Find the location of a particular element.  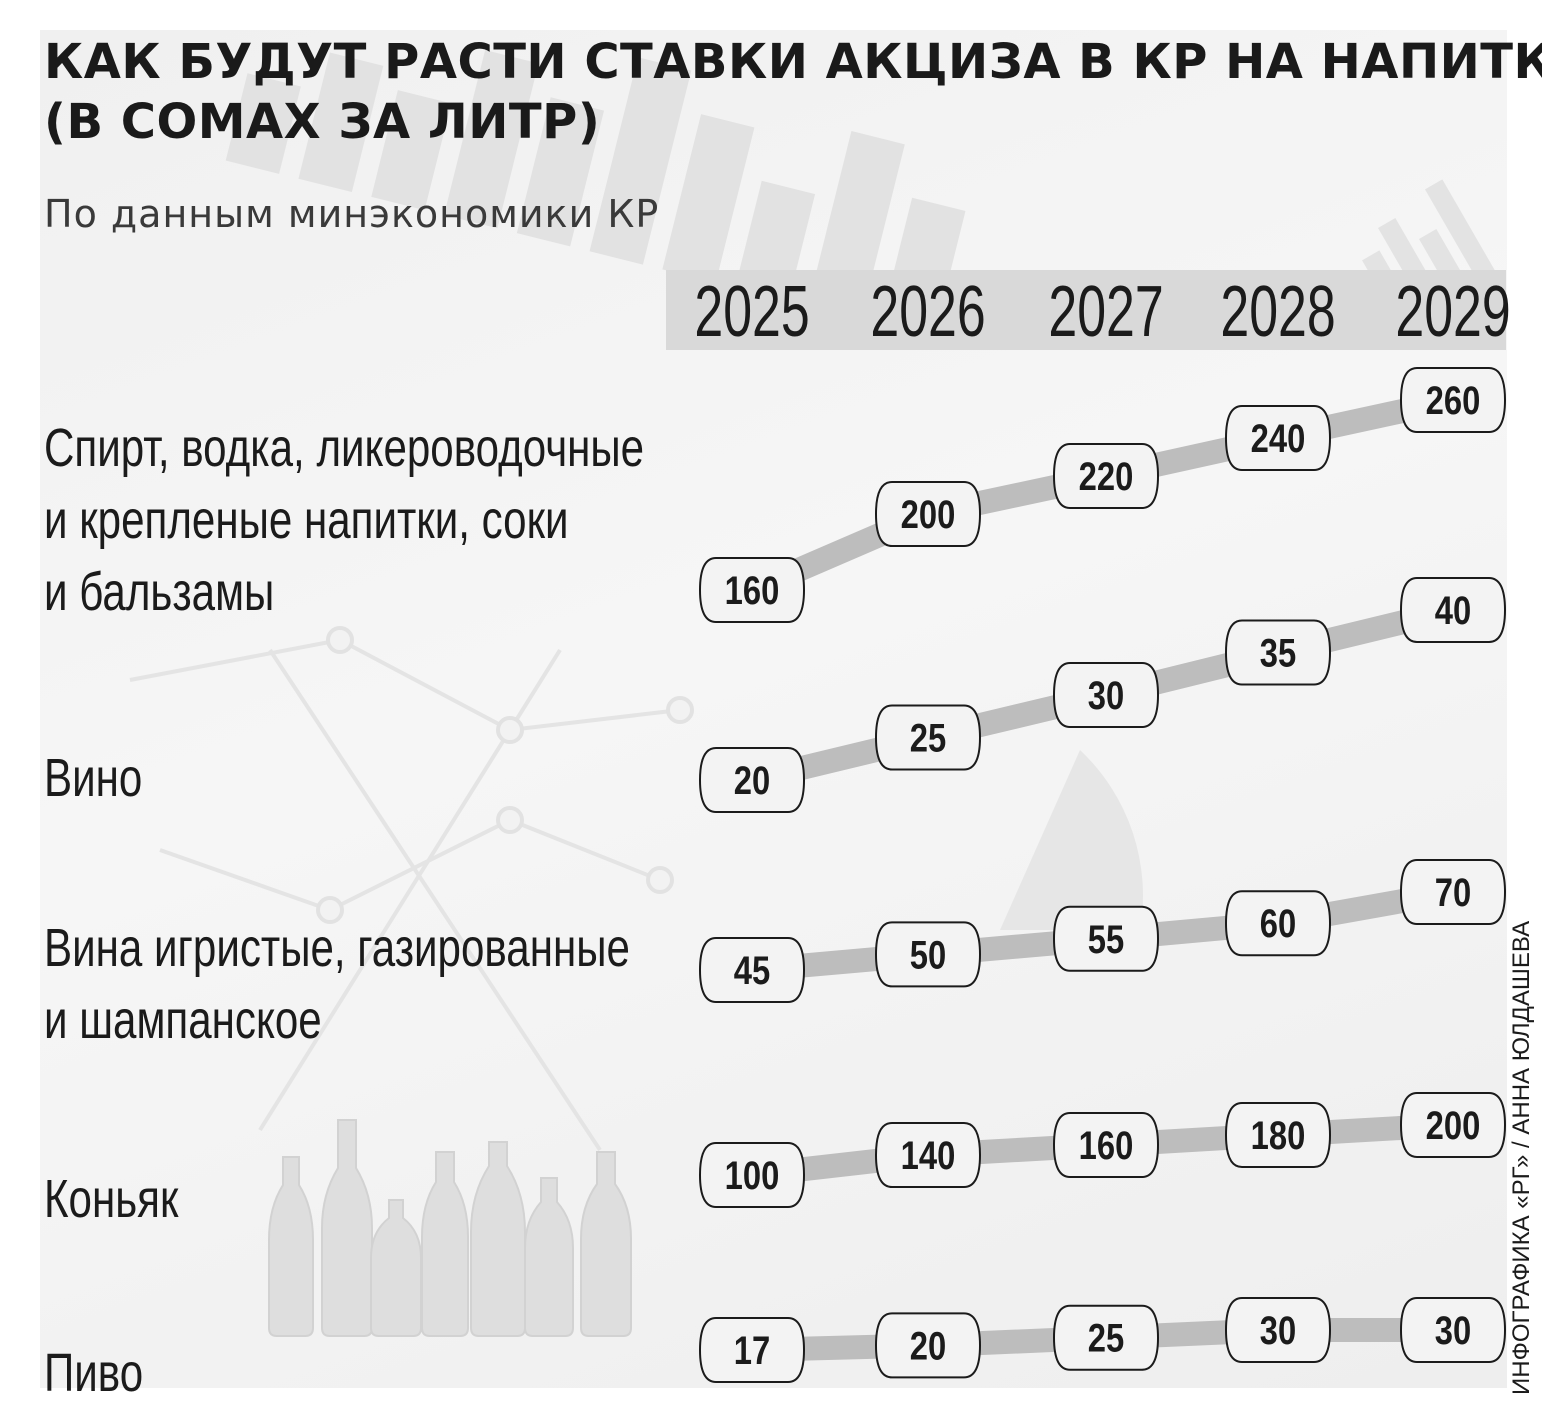

data-point-4-2029: 200 is located at coordinates (1453, 1125).